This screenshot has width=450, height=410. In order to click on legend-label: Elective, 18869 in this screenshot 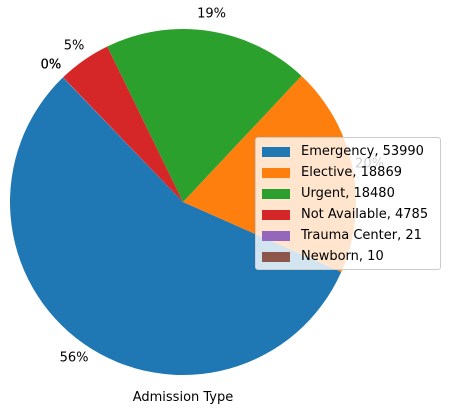, I will do `click(351, 172)`.